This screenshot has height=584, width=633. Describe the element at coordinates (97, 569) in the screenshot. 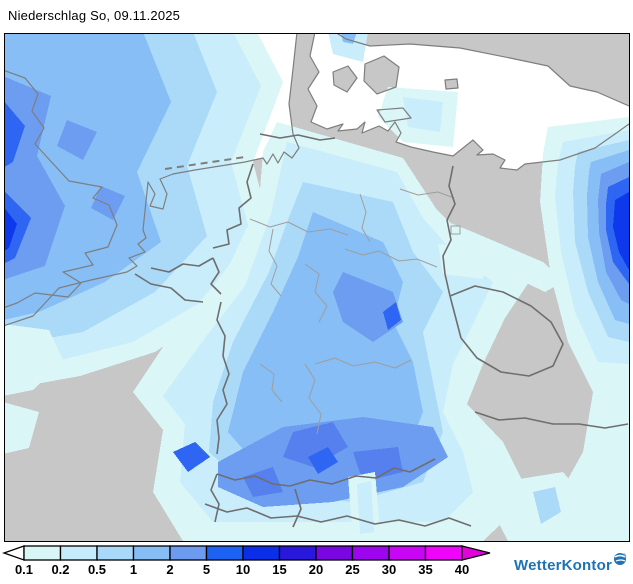

I see `legend-tick-label: 0.5` at that location.